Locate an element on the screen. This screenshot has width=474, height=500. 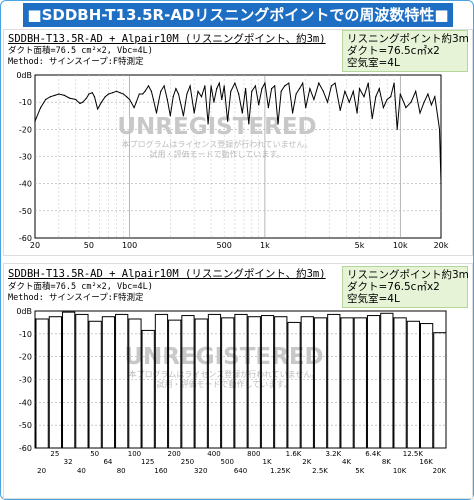
x-tick-label: 500 is located at coordinates (224, 245).